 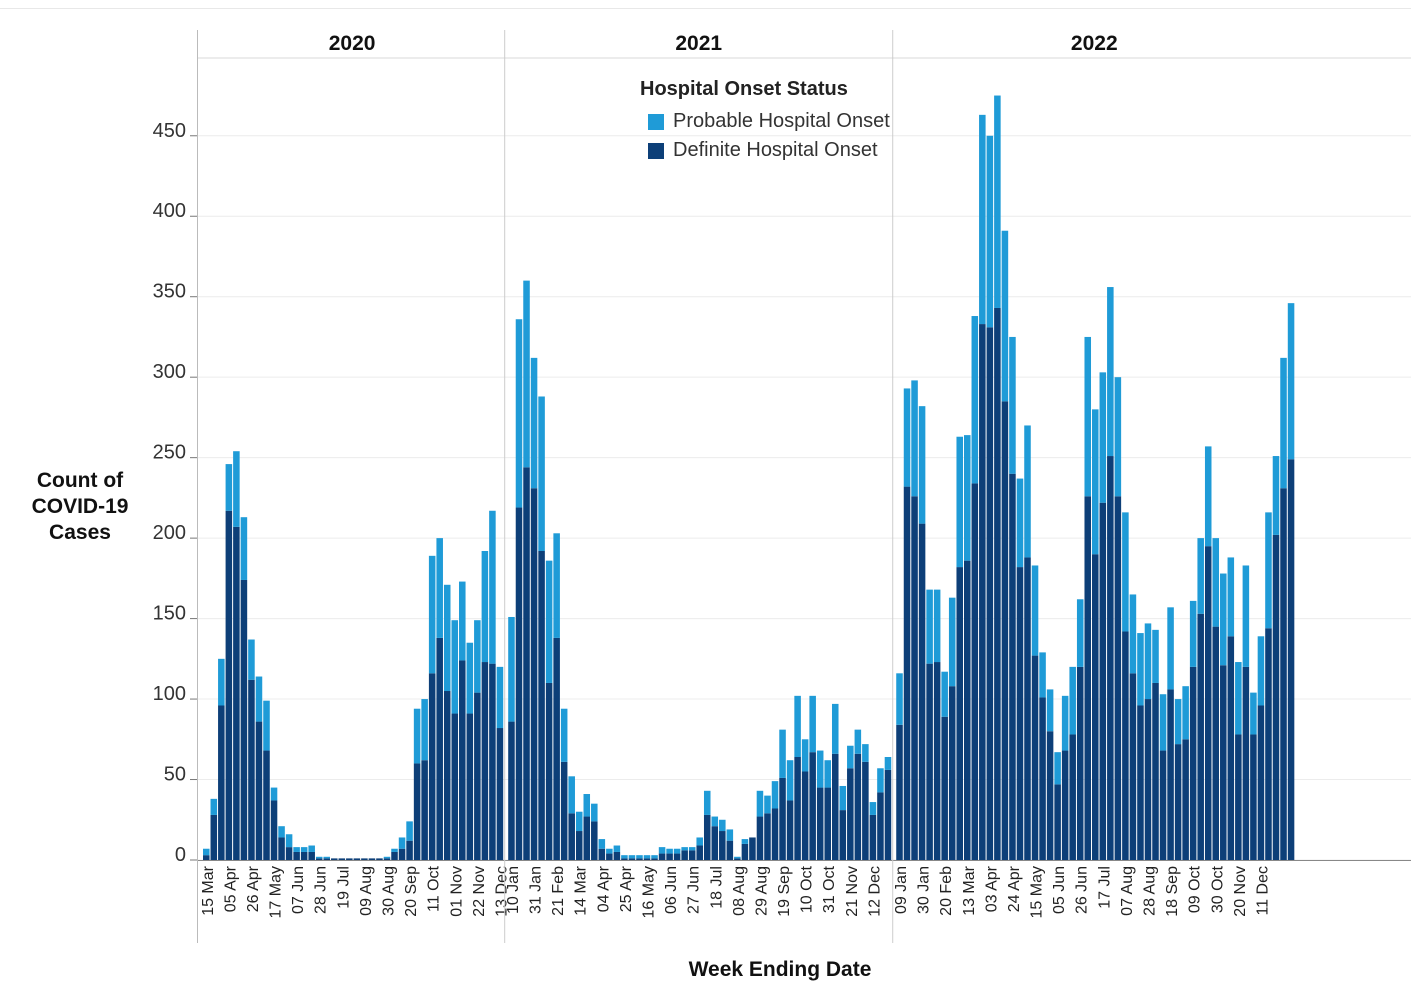 I want to click on x-tick-label-2020-12: 22 Nov, so click(x=479, y=891).